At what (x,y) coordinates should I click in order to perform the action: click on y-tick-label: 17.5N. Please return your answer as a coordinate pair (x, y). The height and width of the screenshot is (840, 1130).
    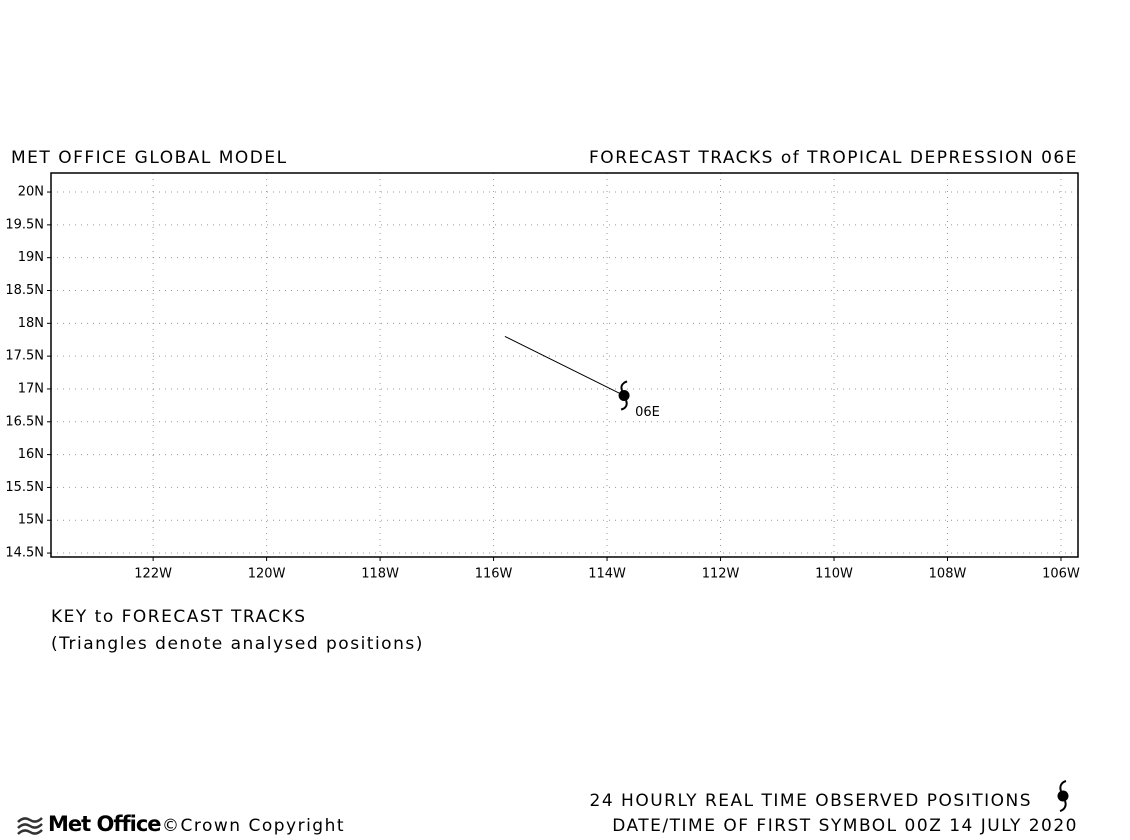
    Looking at the image, I should click on (24, 356).